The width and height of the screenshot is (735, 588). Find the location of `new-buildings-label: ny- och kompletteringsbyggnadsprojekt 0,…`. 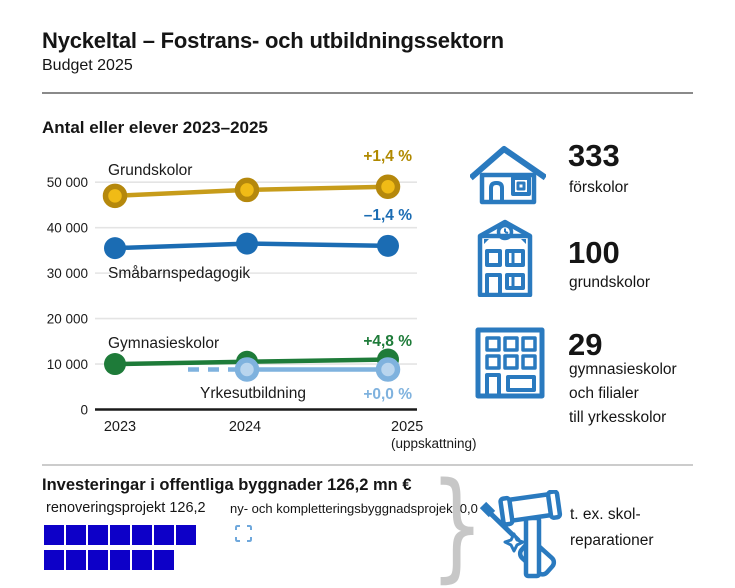

new-buildings-label: ny- och kompletteringsbyggnadsprojekt 0,… is located at coordinates (354, 508).